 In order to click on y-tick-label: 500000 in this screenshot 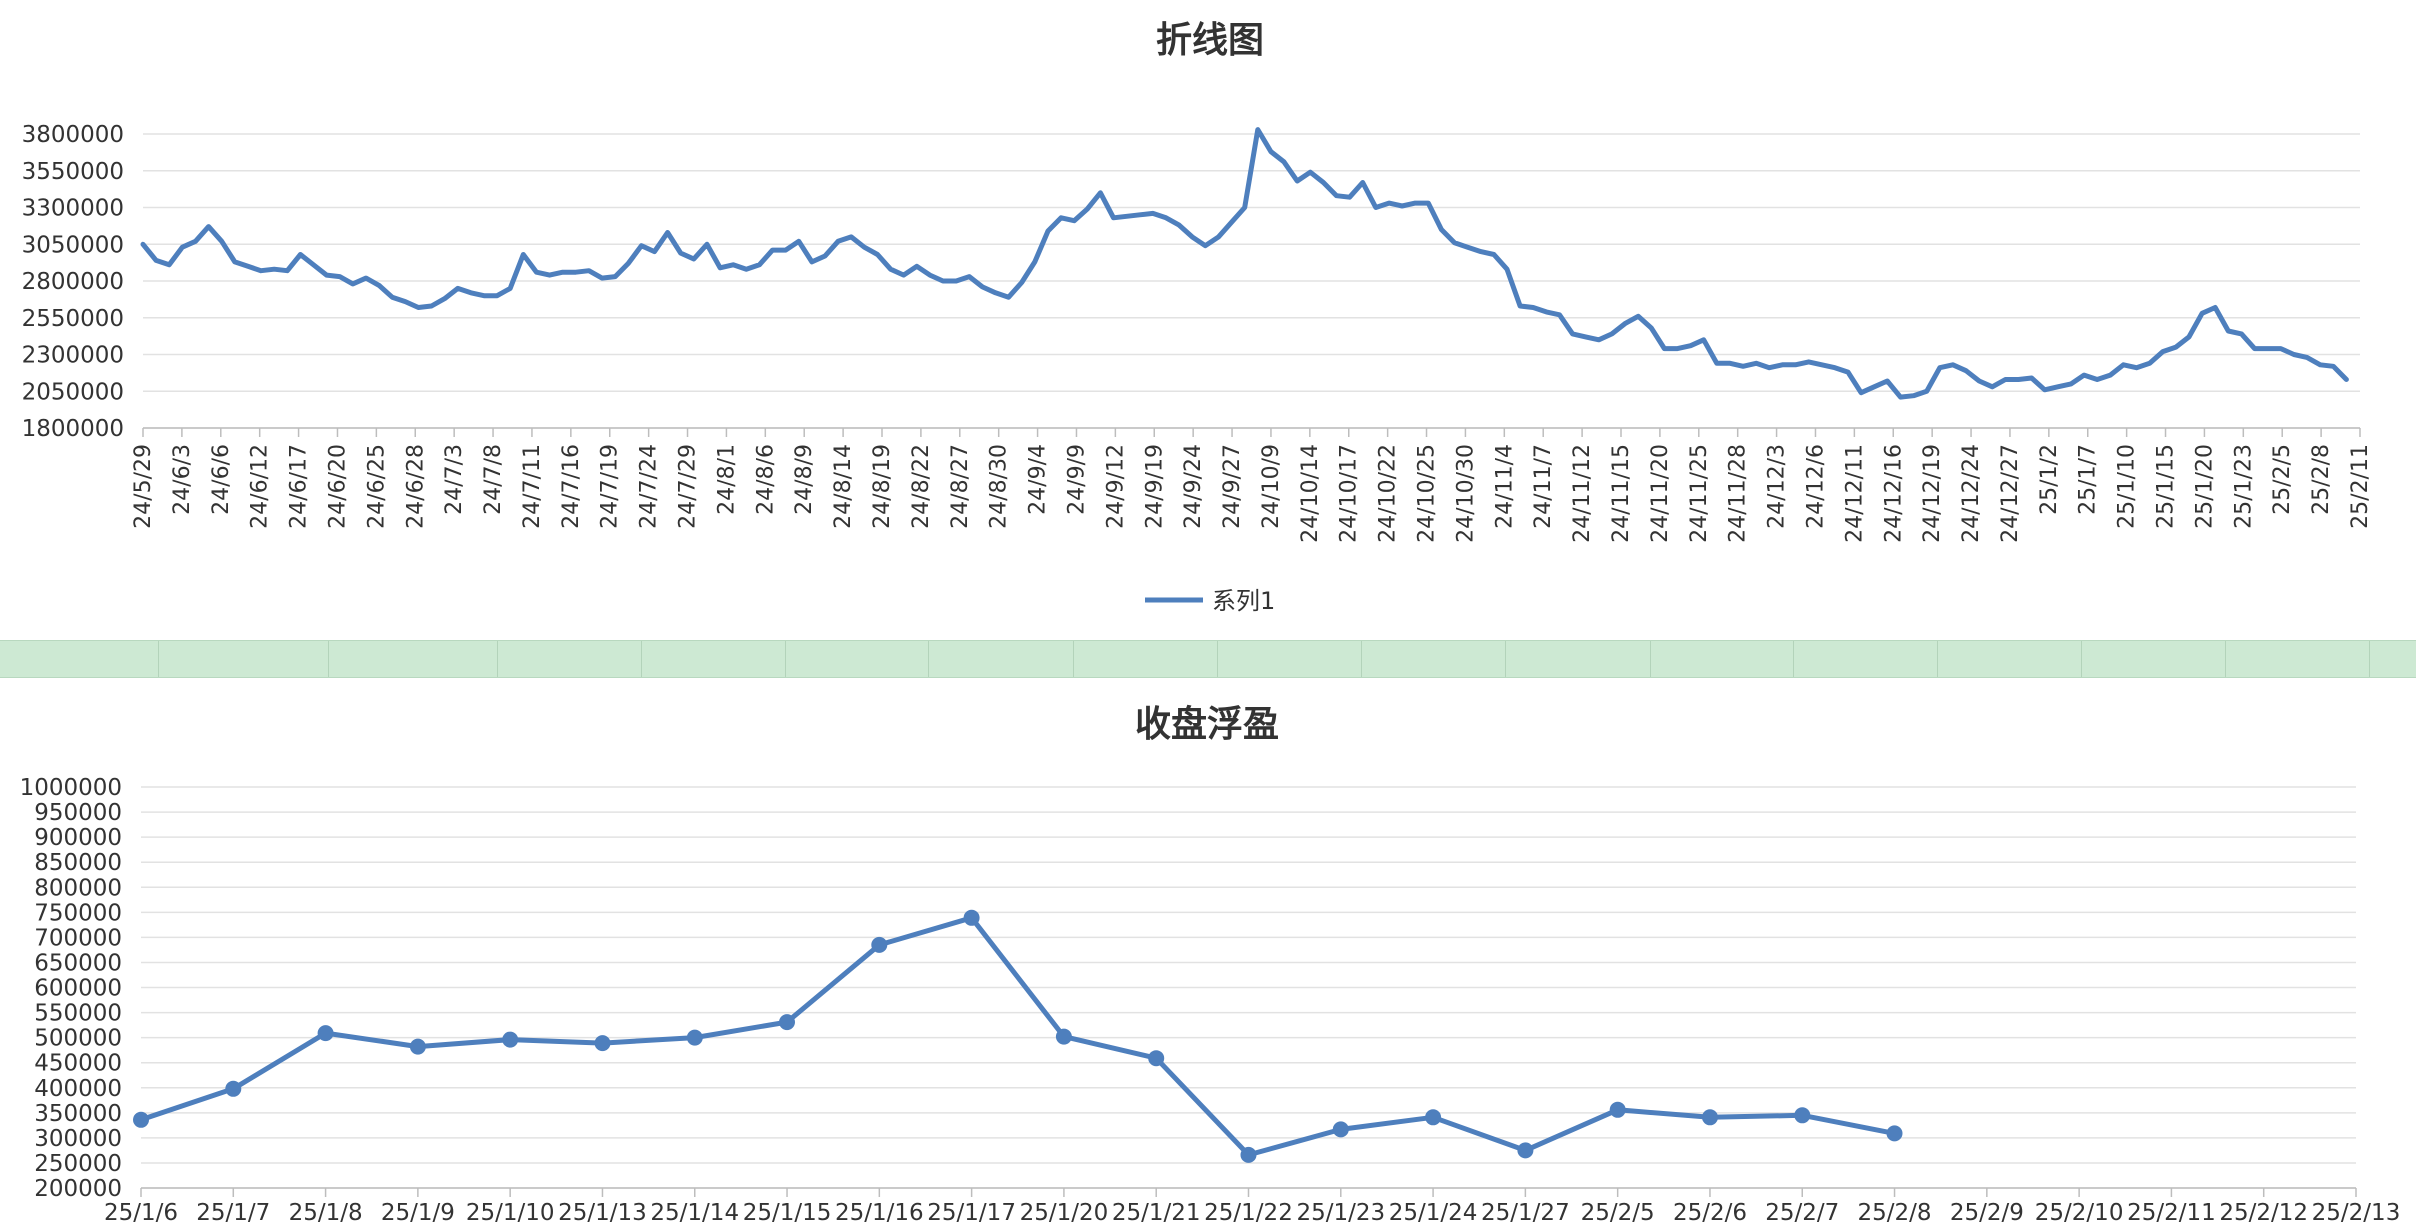, I will do `click(78, 1039)`.